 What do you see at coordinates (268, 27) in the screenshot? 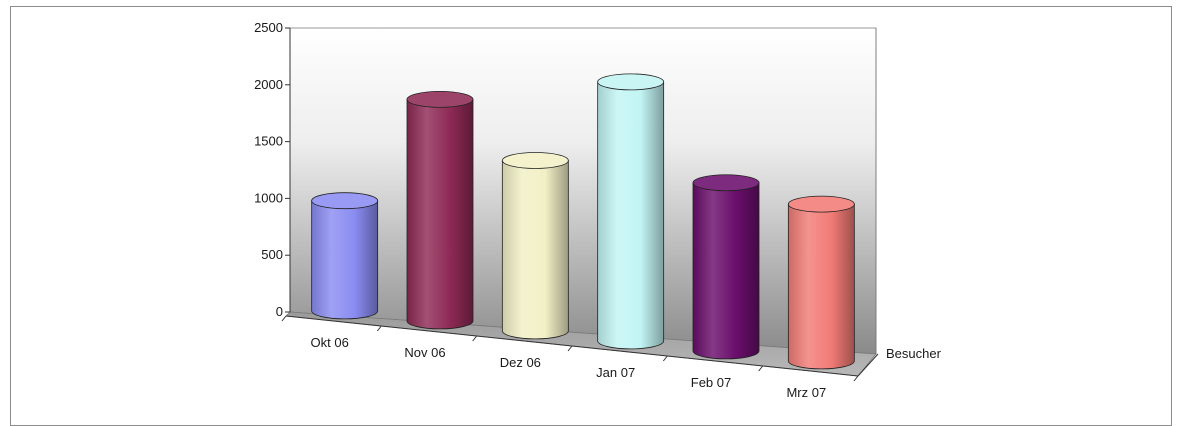
I see `y-tick-label: 2500` at bounding box center [268, 27].